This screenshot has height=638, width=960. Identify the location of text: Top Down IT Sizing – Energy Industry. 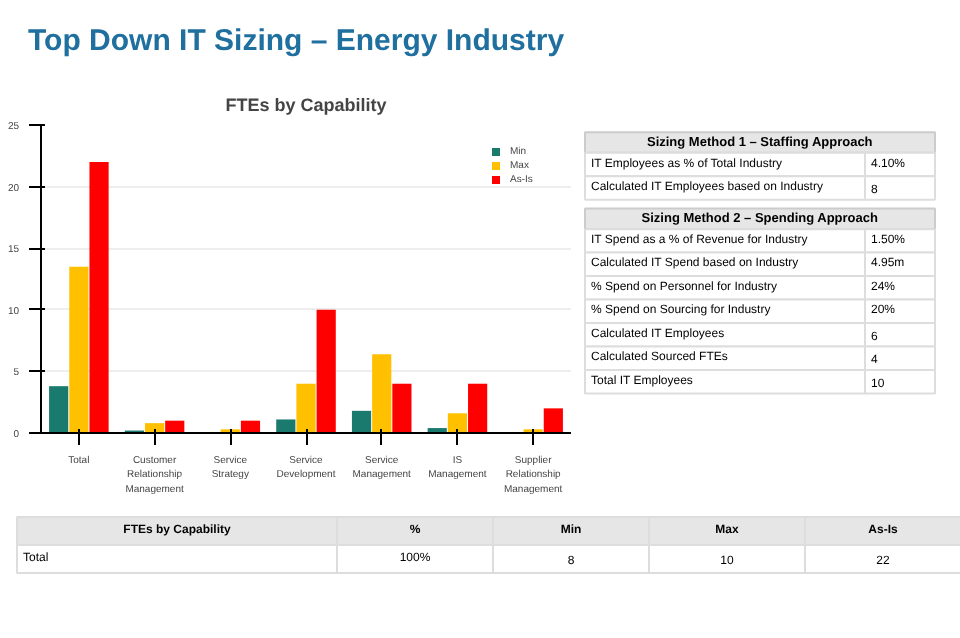
(296, 42).